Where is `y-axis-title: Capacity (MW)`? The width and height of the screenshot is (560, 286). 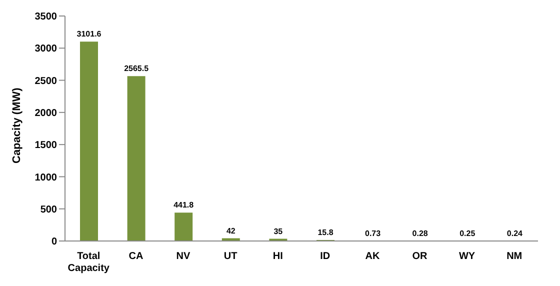
y-axis-title: Capacity (MW) is located at coordinates (16, 125).